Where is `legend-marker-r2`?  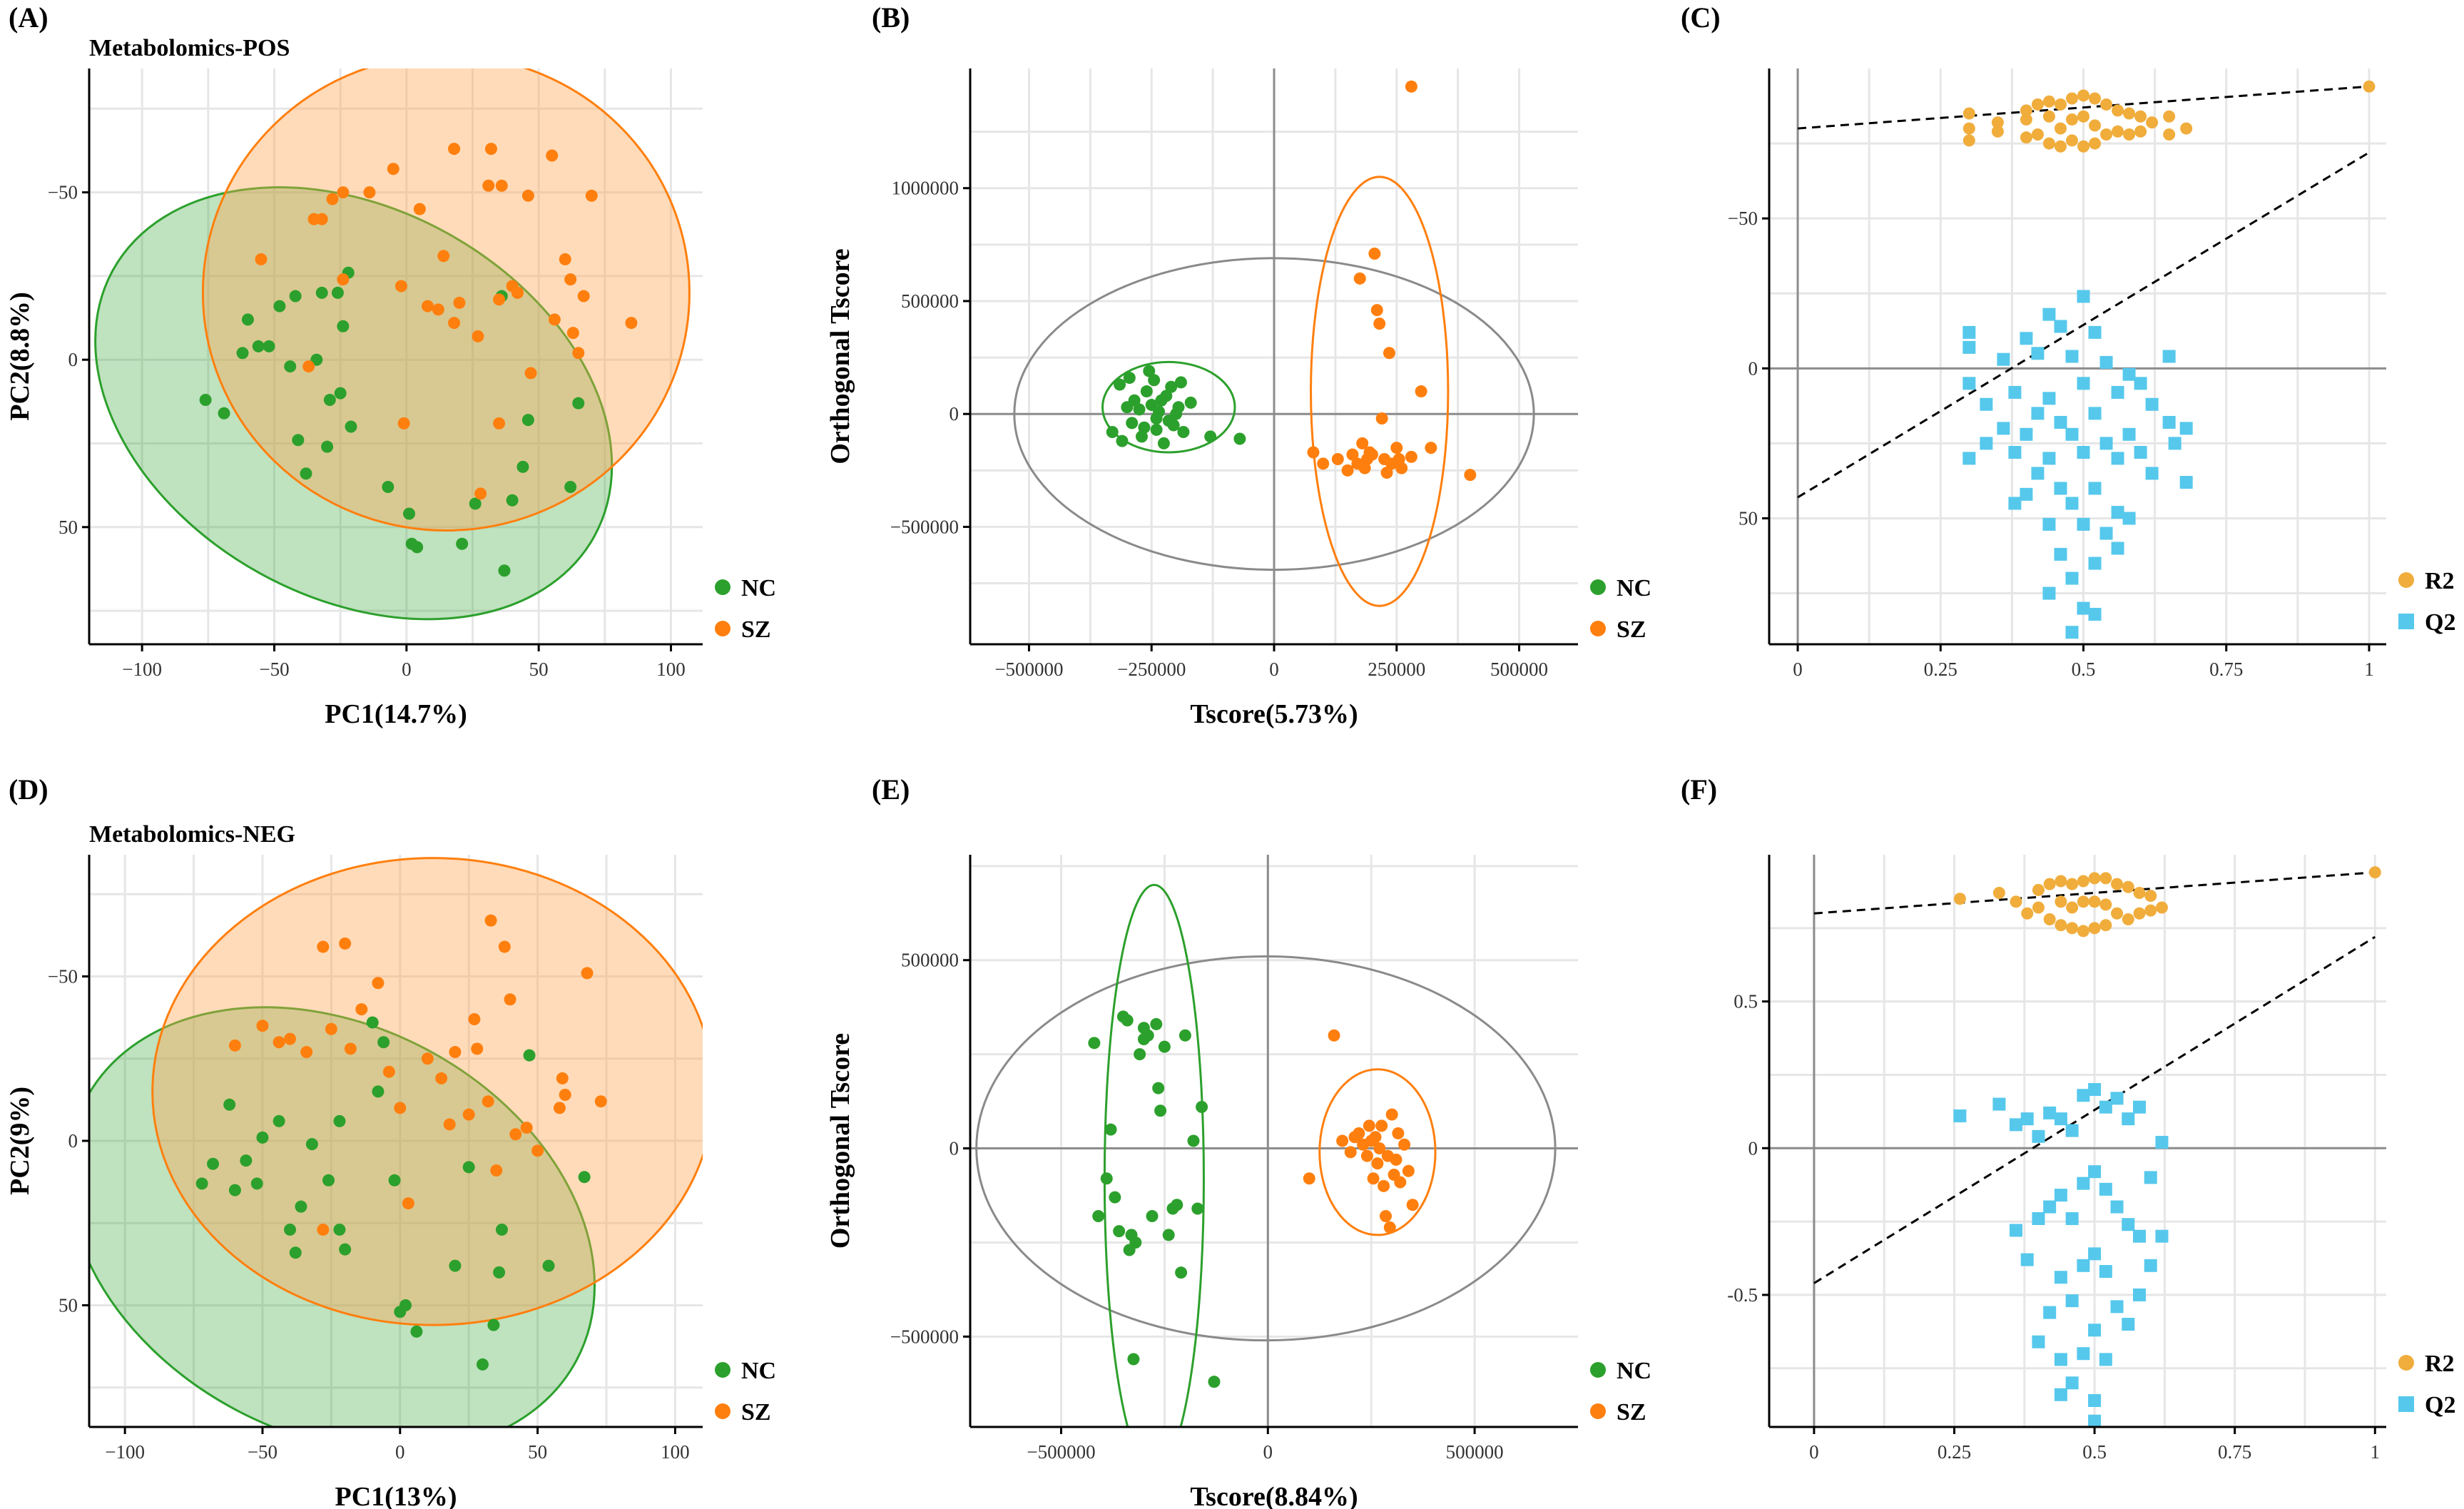
legend-marker-r2 is located at coordinates (2406, 1363).